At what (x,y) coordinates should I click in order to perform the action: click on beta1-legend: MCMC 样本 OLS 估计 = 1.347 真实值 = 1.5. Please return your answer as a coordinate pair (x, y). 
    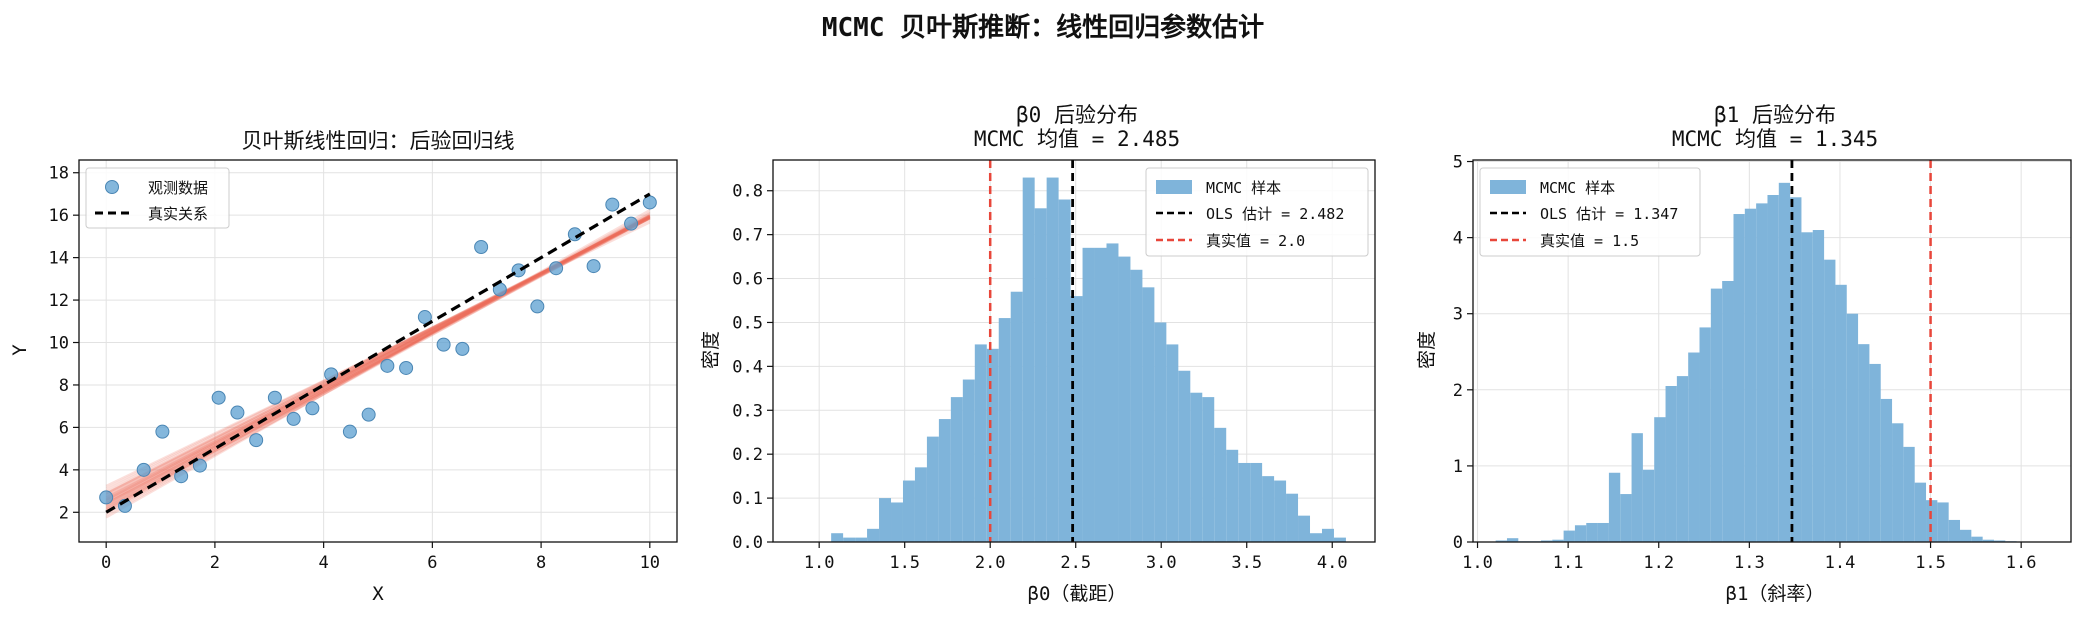
    Looking at the image, I should click on (1590, 212).